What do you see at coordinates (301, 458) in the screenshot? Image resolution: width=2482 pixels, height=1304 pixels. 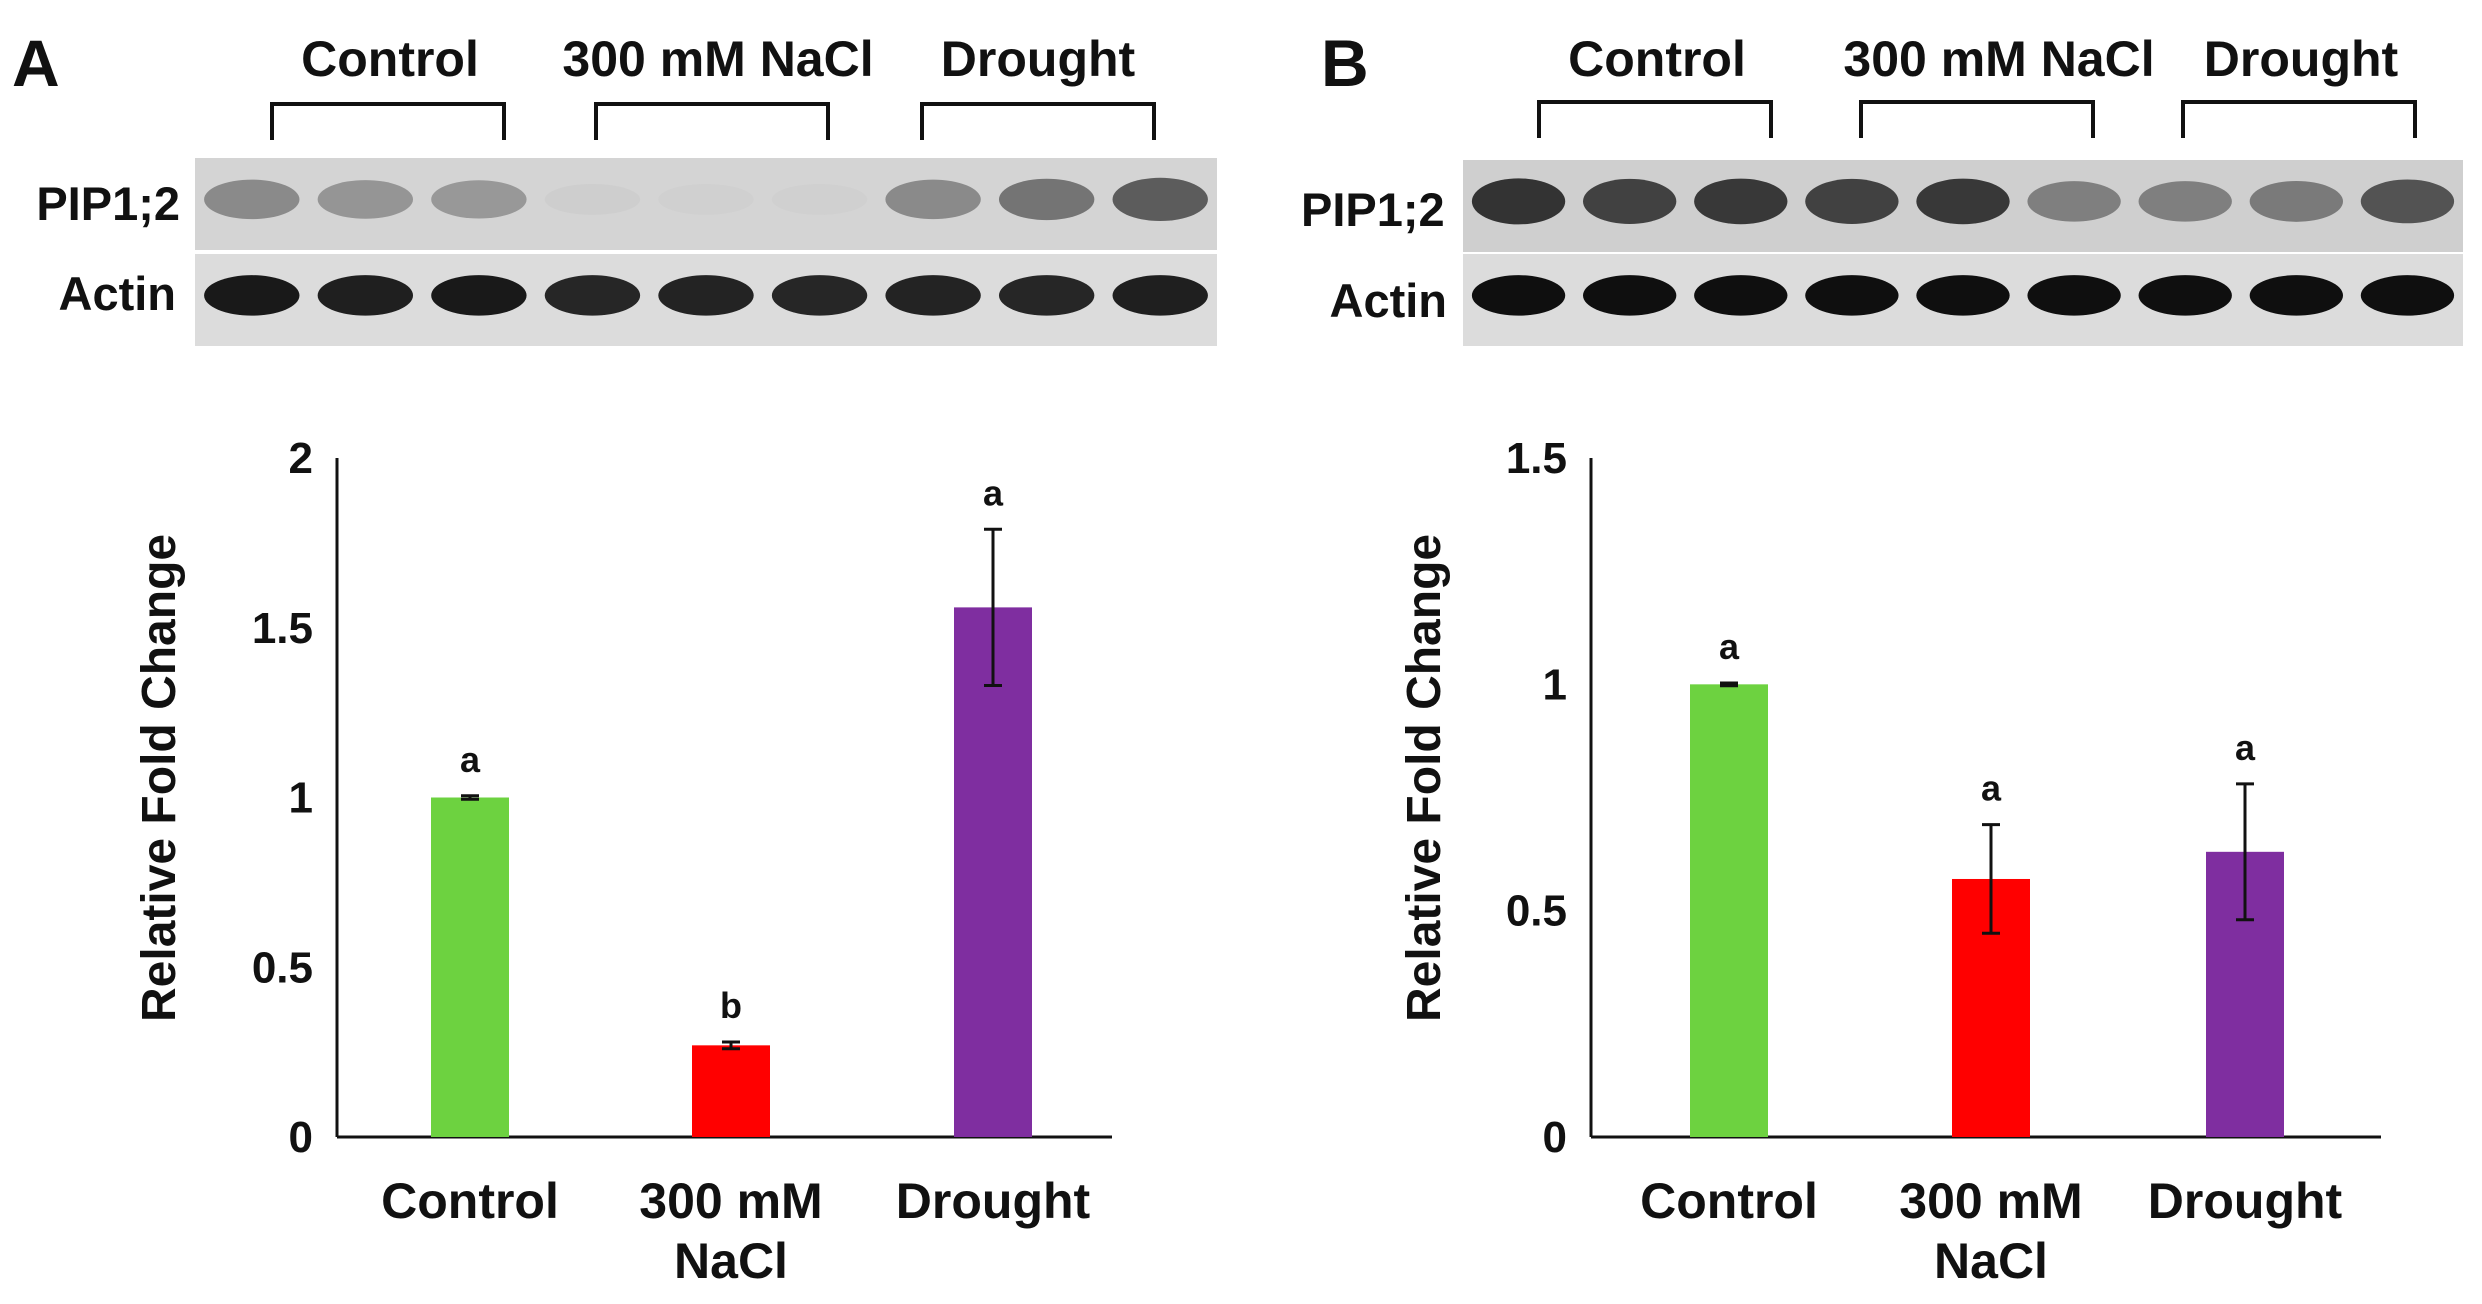 I see `y-tick-label: 2` at bounding box center [301, 458].